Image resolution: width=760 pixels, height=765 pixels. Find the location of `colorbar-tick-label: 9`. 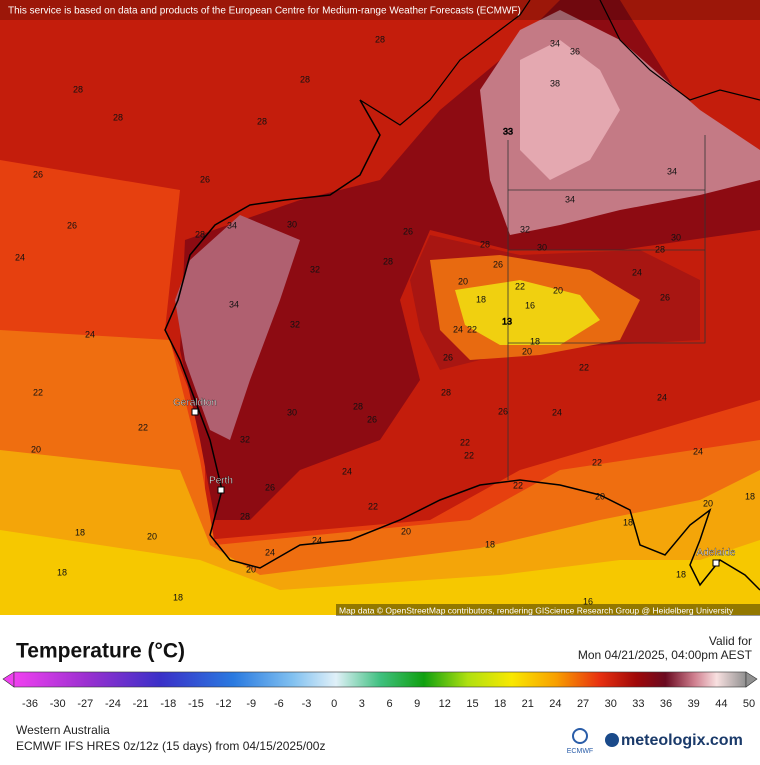

colorbar-tick-label: 9 is located at coordinates (417, 704).